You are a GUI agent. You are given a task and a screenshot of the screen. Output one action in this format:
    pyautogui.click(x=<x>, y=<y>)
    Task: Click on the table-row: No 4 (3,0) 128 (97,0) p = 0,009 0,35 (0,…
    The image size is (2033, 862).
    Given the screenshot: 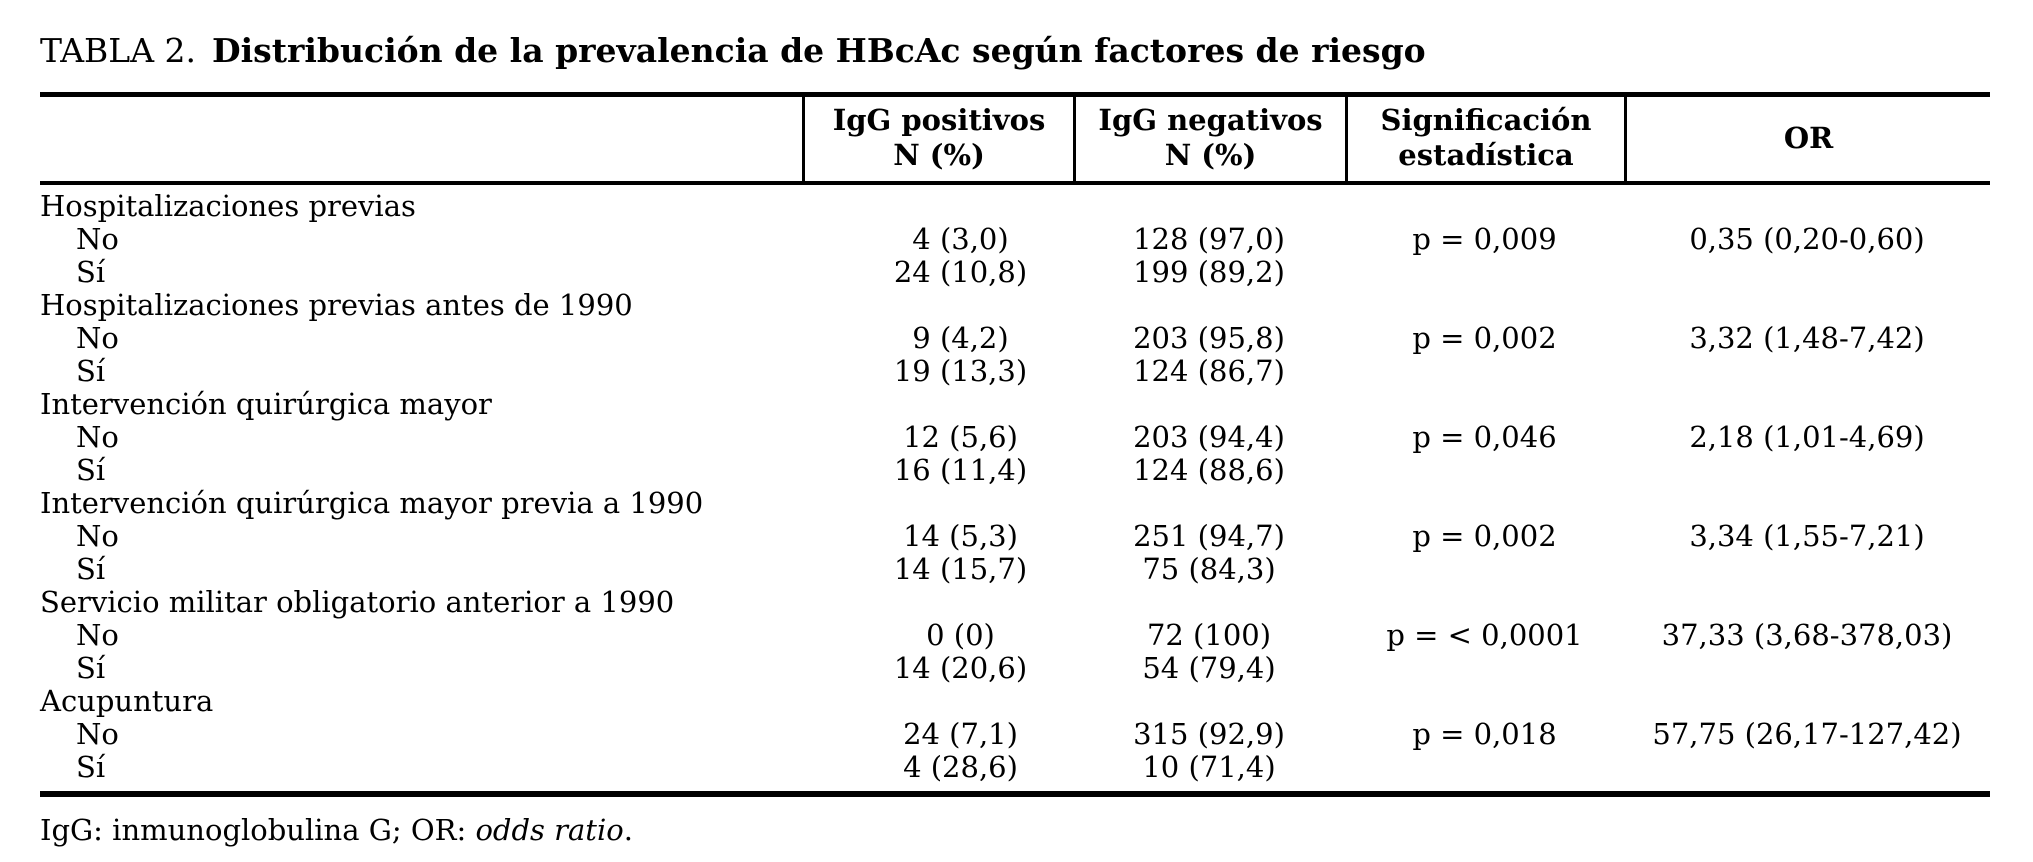 What is the action you would take?
    pyautogui.click(x=1015, y=239)
    